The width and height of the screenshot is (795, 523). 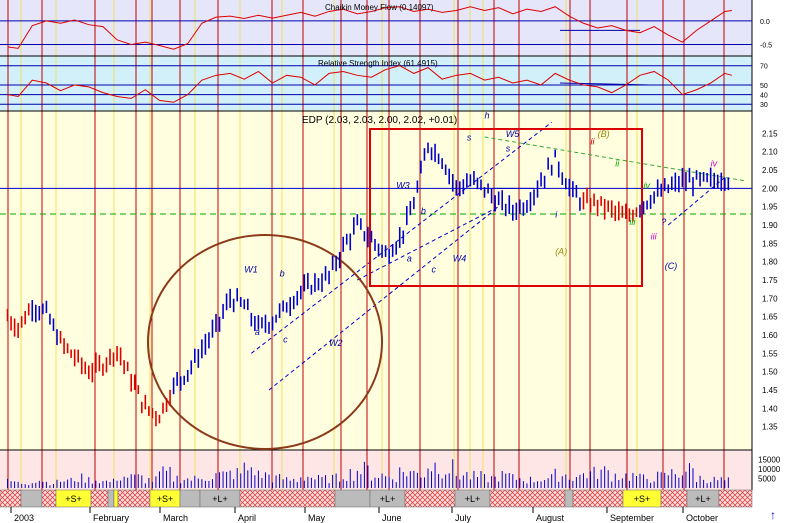 What do you see at coordinates (765, 22) in the screenshot?
I see `chaikin-tick-label: 0.0` at bounding box center [765, 22].